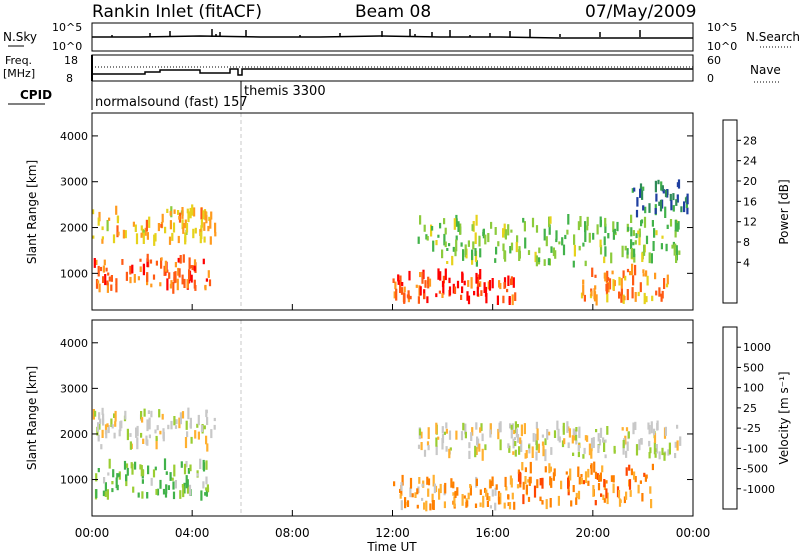  Describe the element at coordinates (387, 459) in the screenshot. I see `velocity-scatter` at that location.